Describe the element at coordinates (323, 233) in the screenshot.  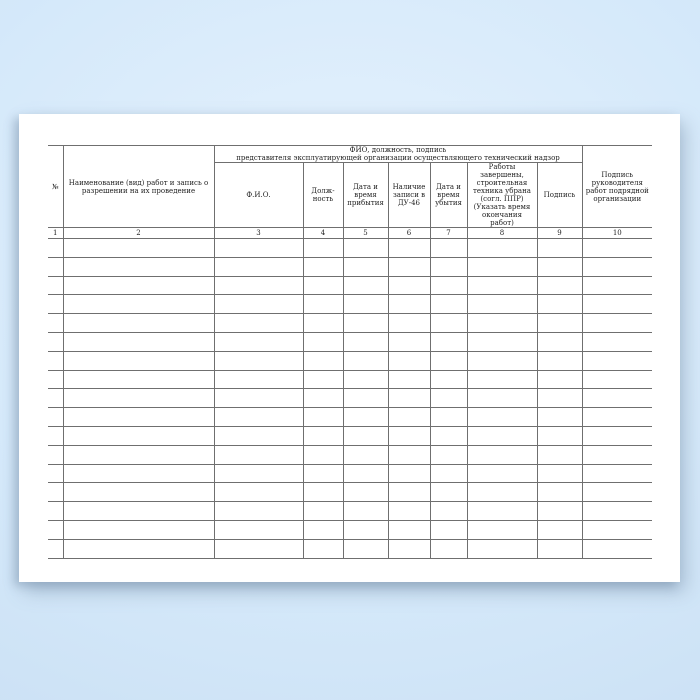
I see `column-number: 4` at that location.